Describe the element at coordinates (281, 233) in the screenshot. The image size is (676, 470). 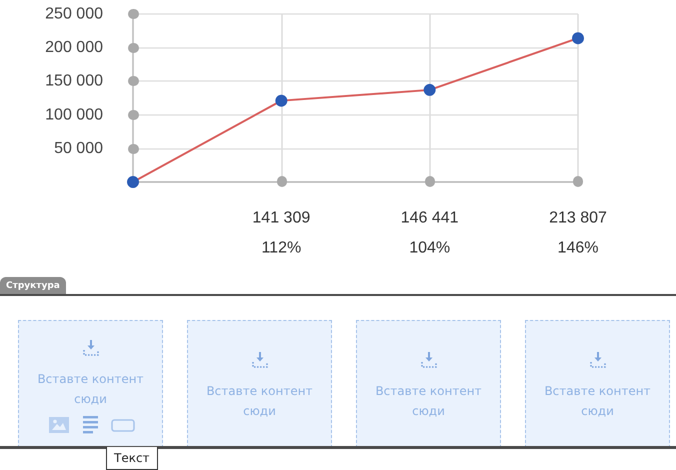
I see `x-tick-label: 141 309 112%` at that location.